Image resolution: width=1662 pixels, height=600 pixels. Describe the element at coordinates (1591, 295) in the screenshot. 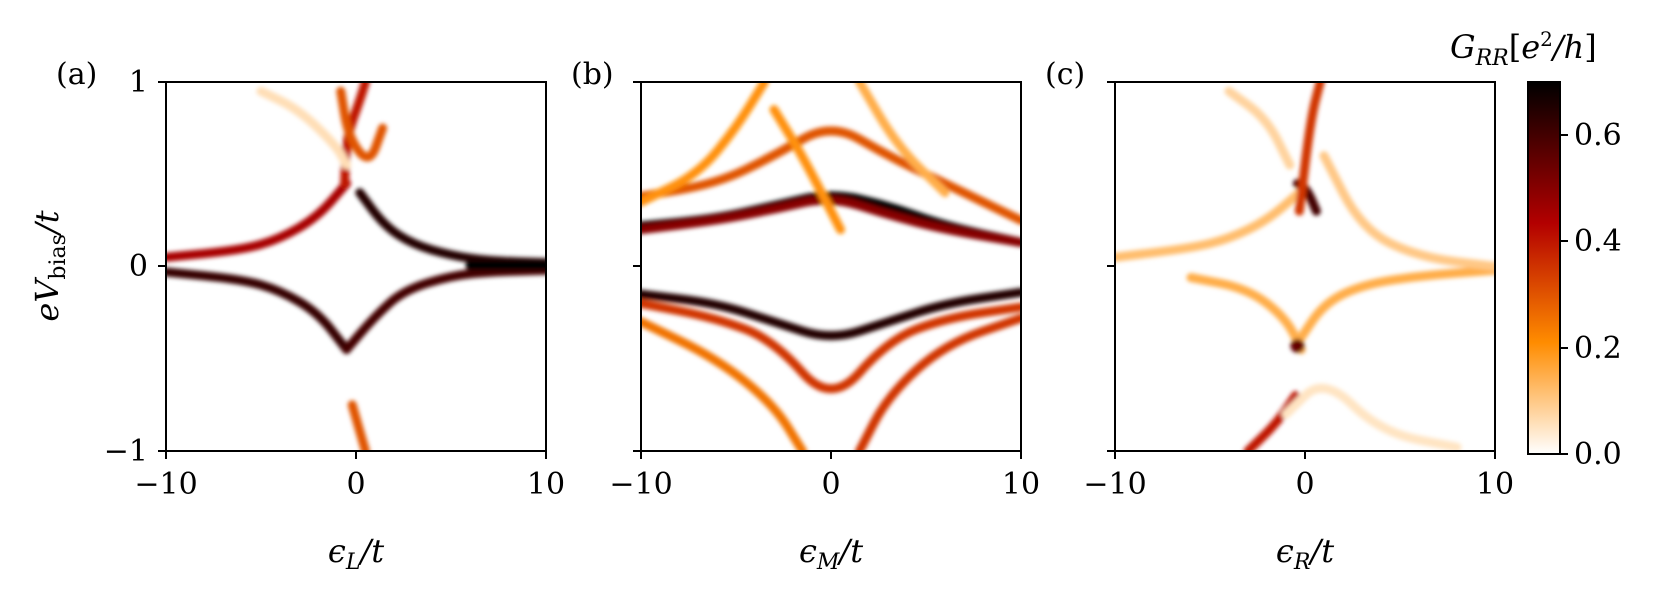

I see `colorbar-ticks: 0.0 0.2 0.4 0.6` at that location.